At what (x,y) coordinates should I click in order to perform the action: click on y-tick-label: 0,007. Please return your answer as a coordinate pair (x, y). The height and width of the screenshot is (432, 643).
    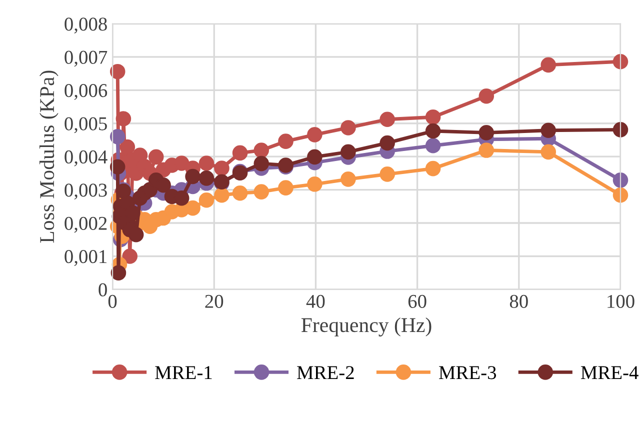
    Looking at the image, I should click on (86, 58).